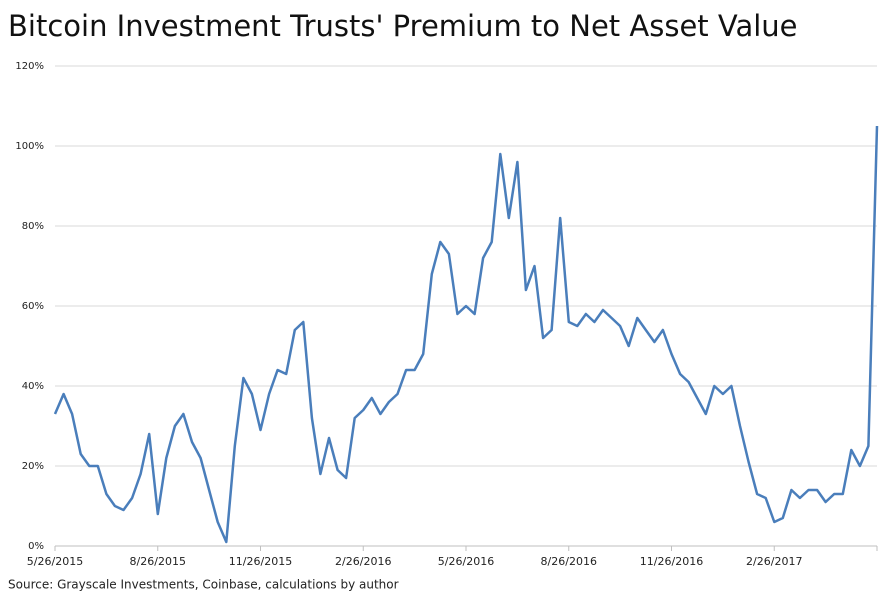 The width and height of the screenshot is (892, 604). What do you see at coordinates (29, 66) in the screenshot?
I see `y-tick-label: 120%` at bounding box center [29, 66].